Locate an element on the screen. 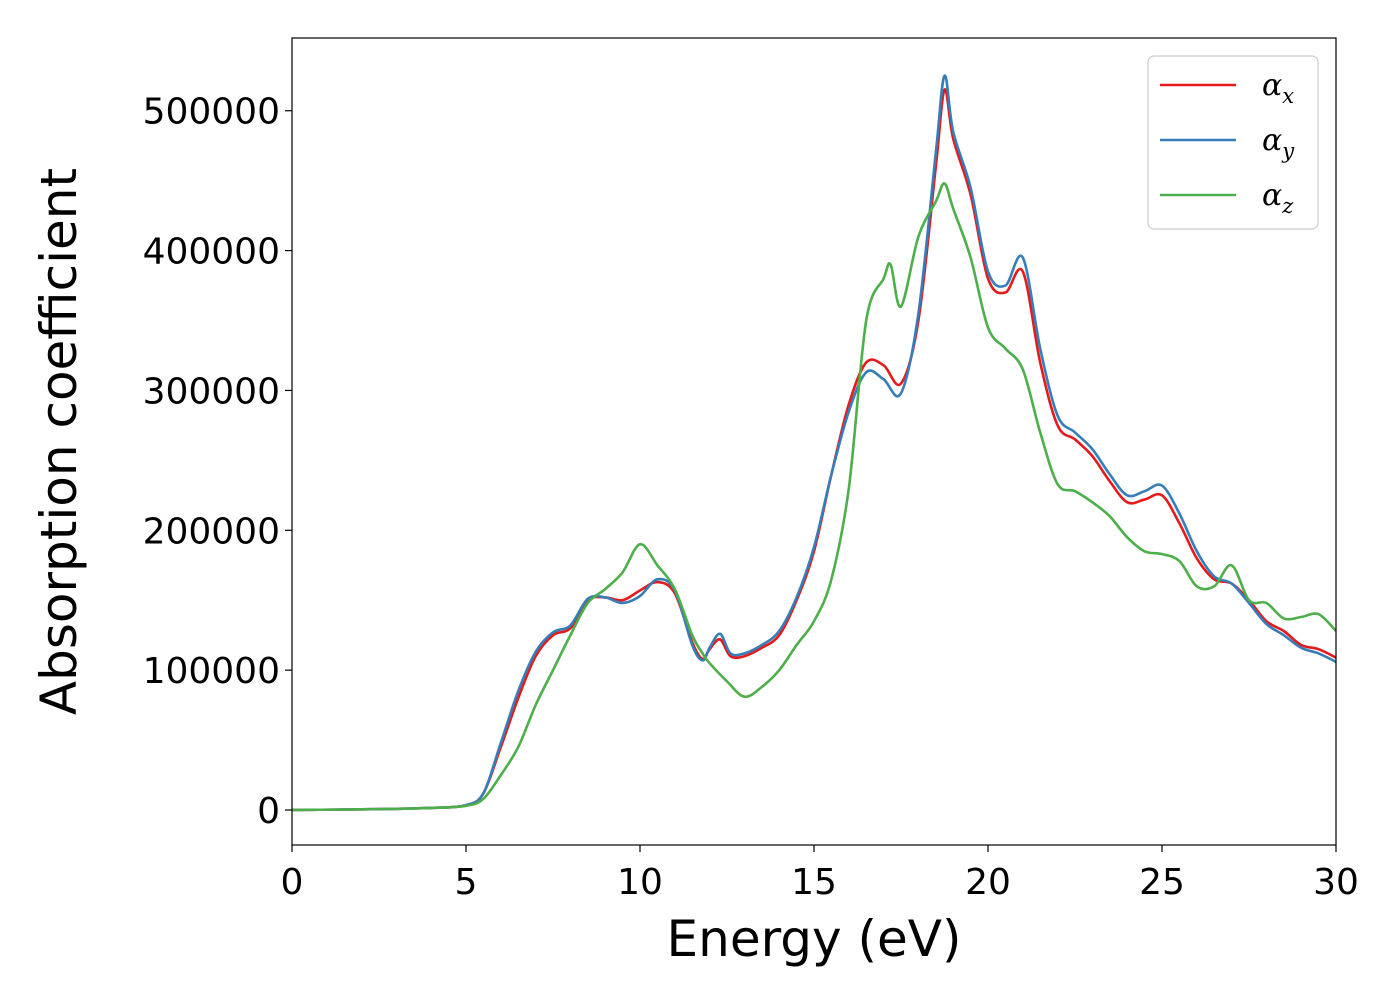 The image size is (1400, 1000). y-tick-label: 400000 is located at coordinates (211, 252).